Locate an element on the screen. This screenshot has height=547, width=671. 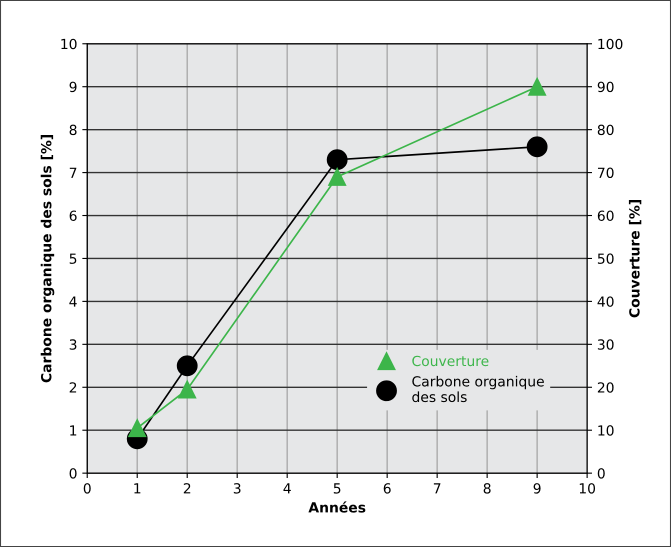
x-tick-label: 4 is located at coordinates (287, 488).